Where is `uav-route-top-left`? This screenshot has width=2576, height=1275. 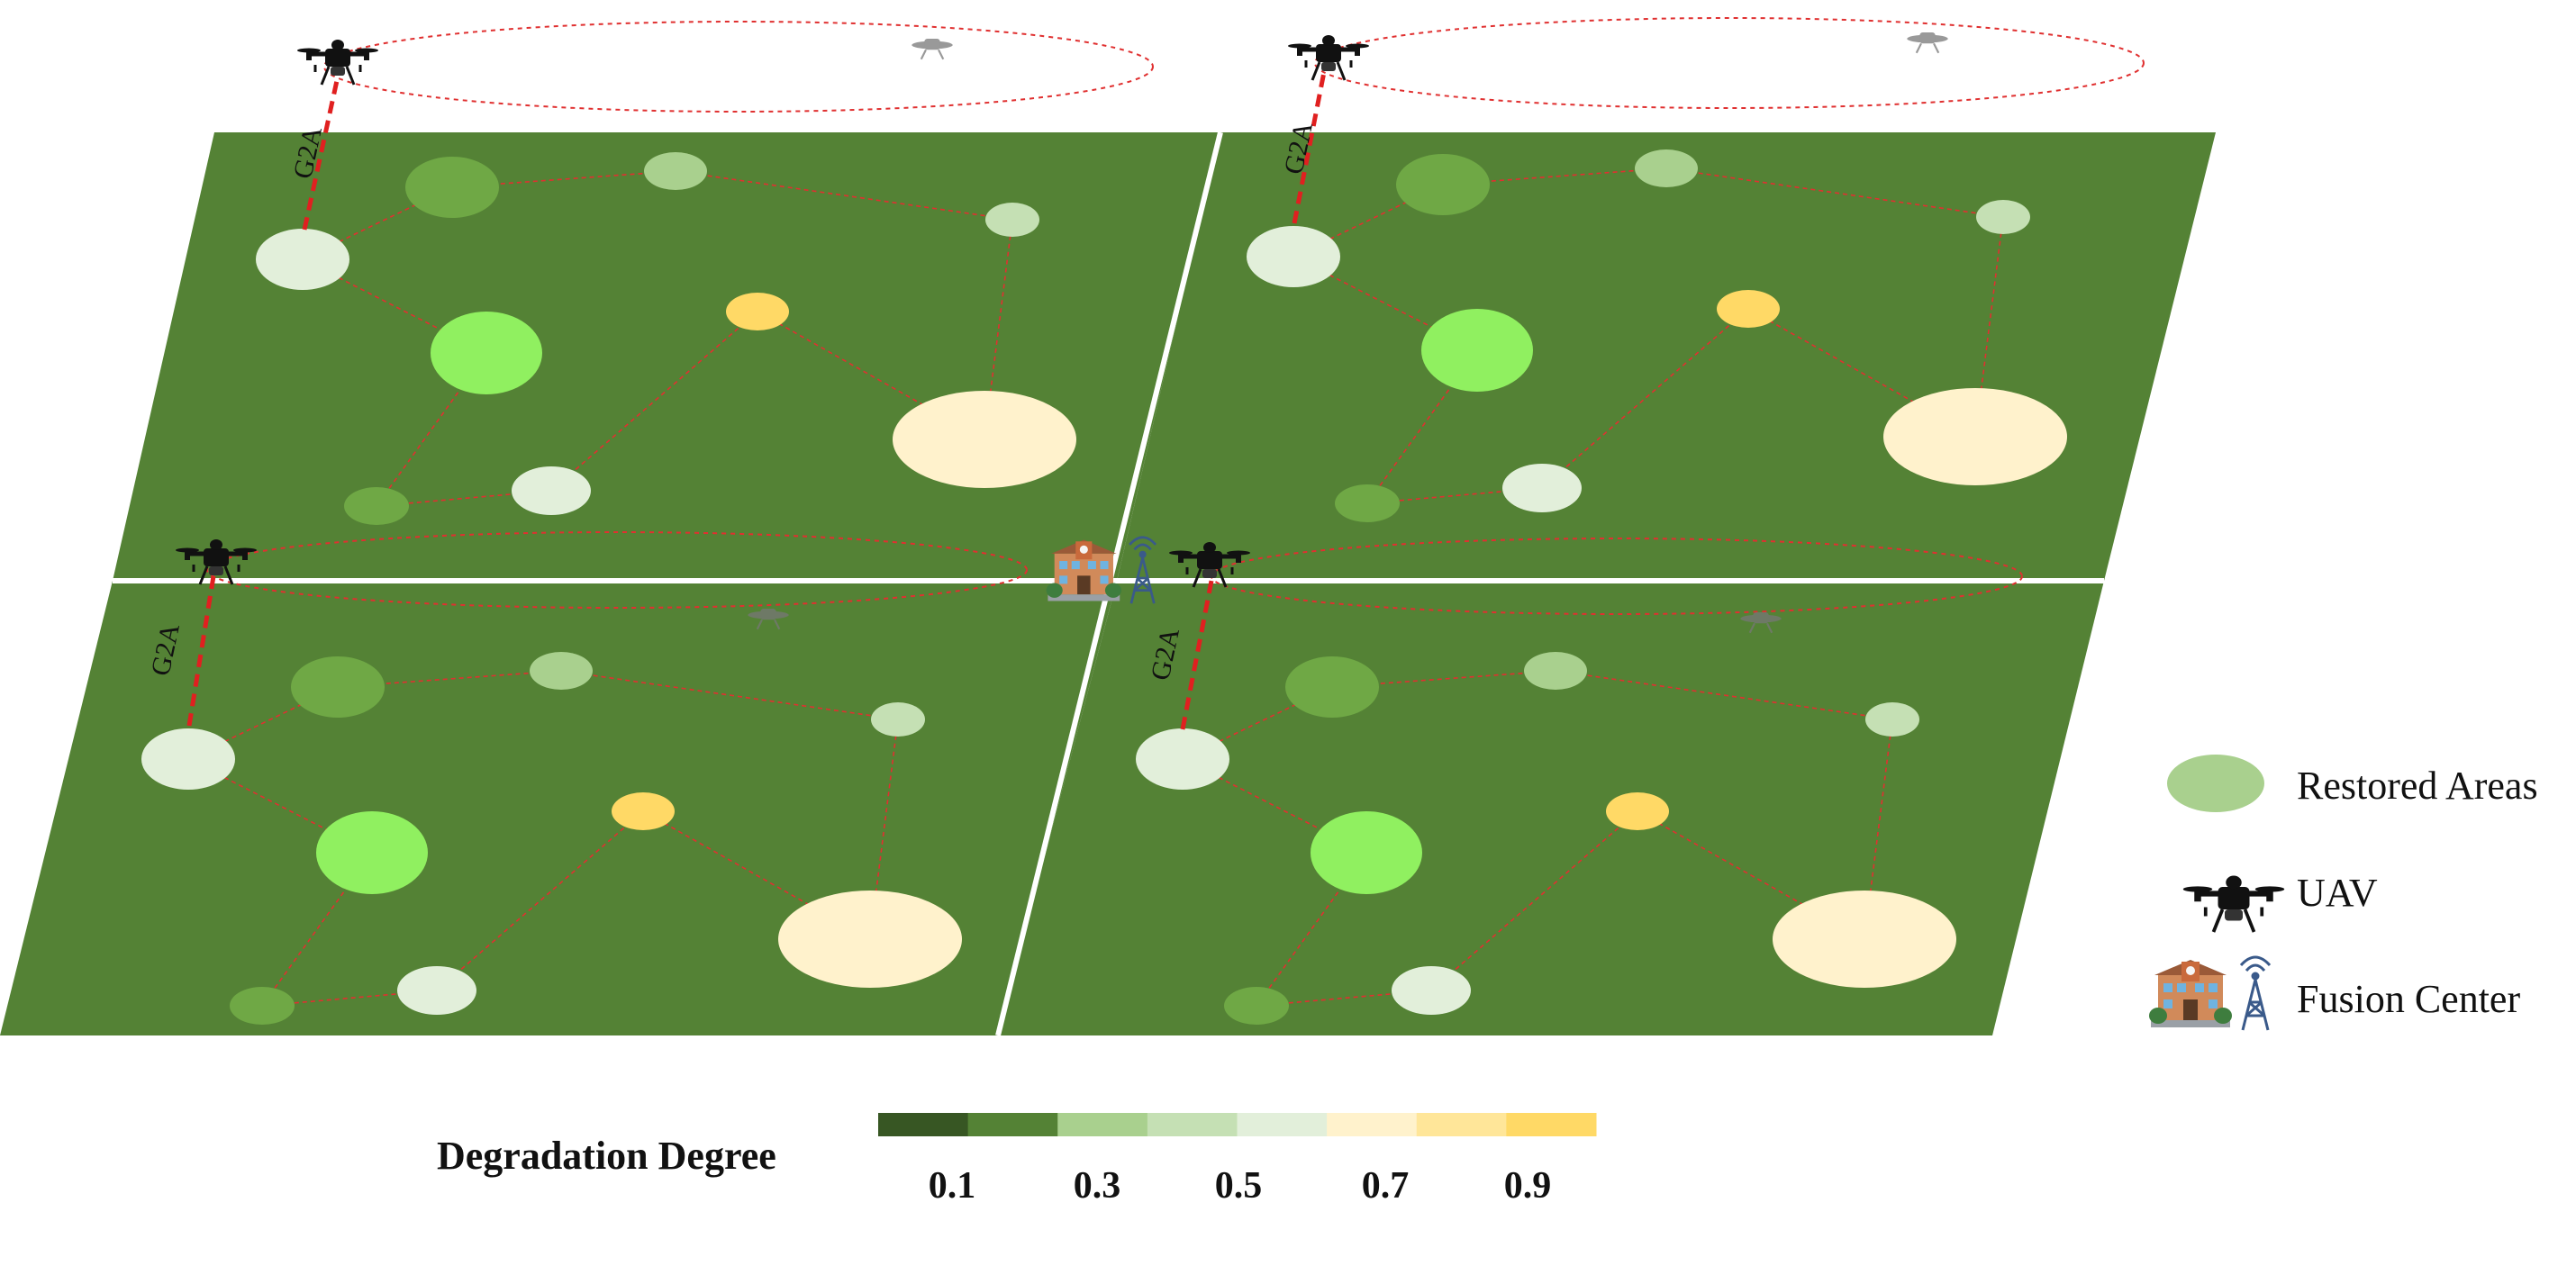
uav-route-top-left is located at coordinates (739, 67).